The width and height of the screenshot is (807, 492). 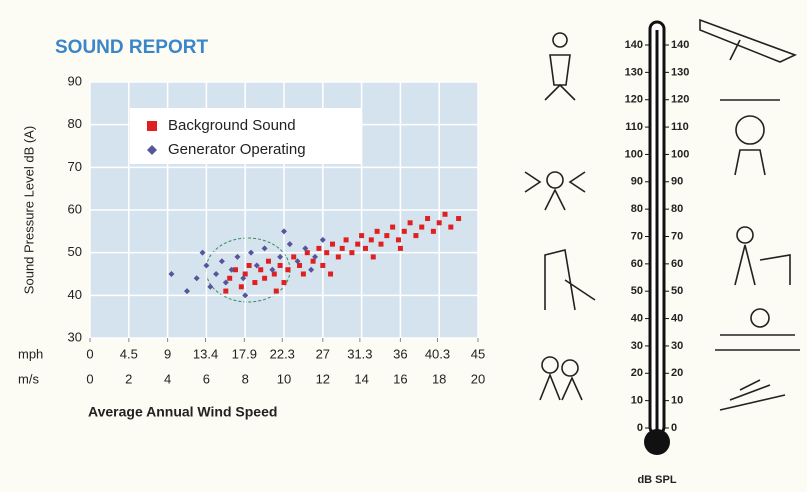 What do you see at coordinates (361, 378) in the screenshot?
I see `x-tick-label: 14` at bounding box center [361, 378].